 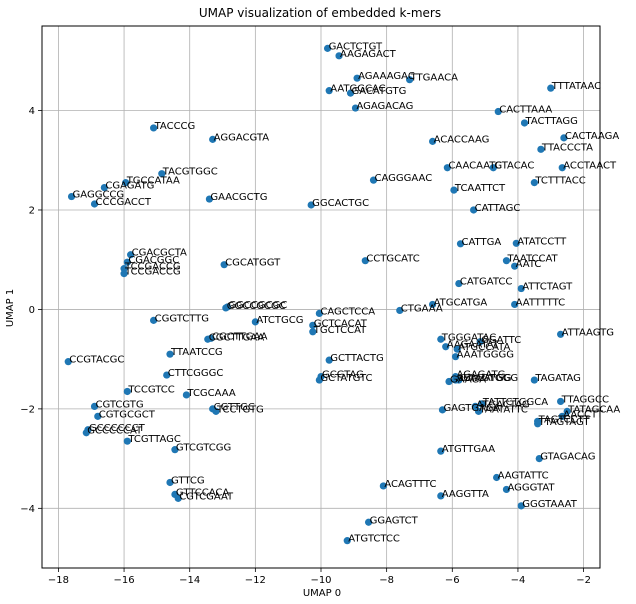 I want to click on data-point-label: TTAATCCG, so click(x=196, y=352).